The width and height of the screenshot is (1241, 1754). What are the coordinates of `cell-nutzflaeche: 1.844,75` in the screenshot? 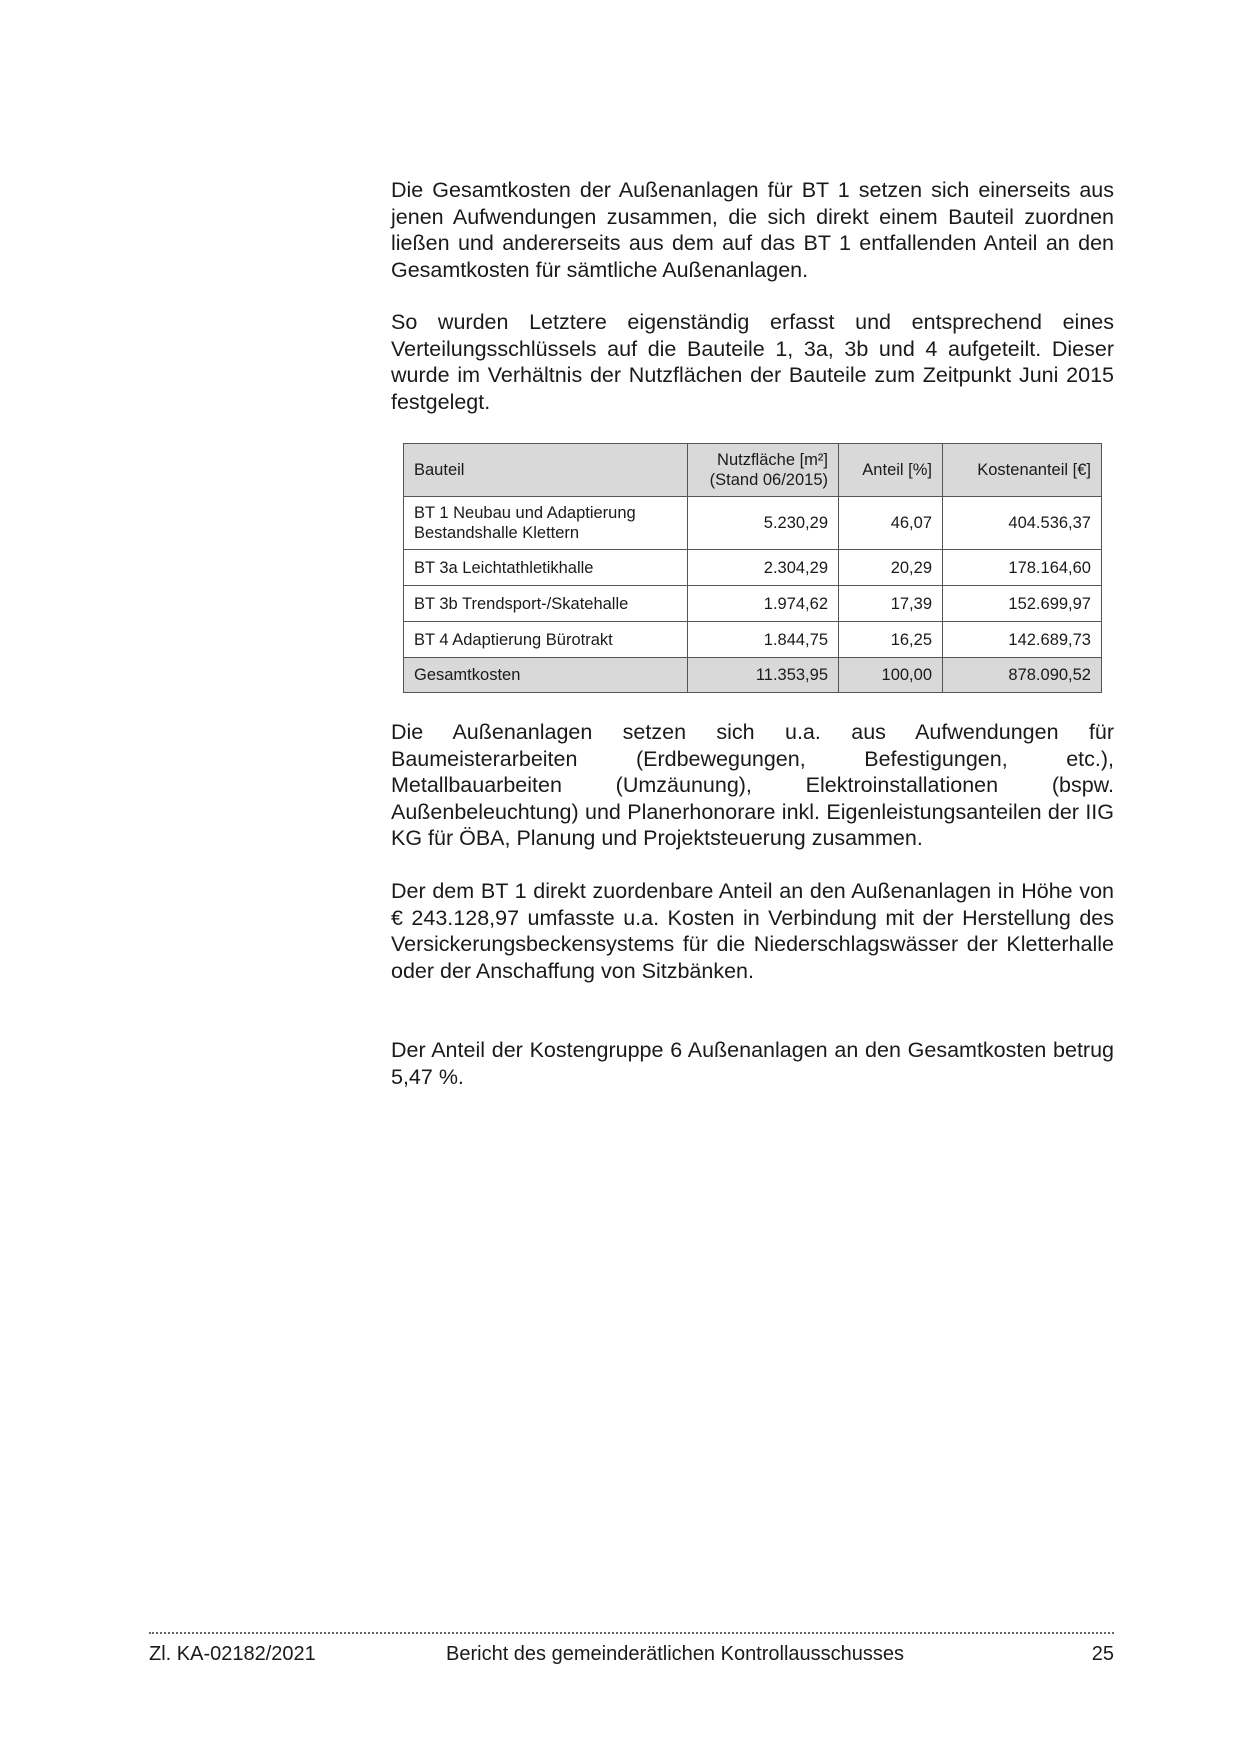 It's located at (763, 639).